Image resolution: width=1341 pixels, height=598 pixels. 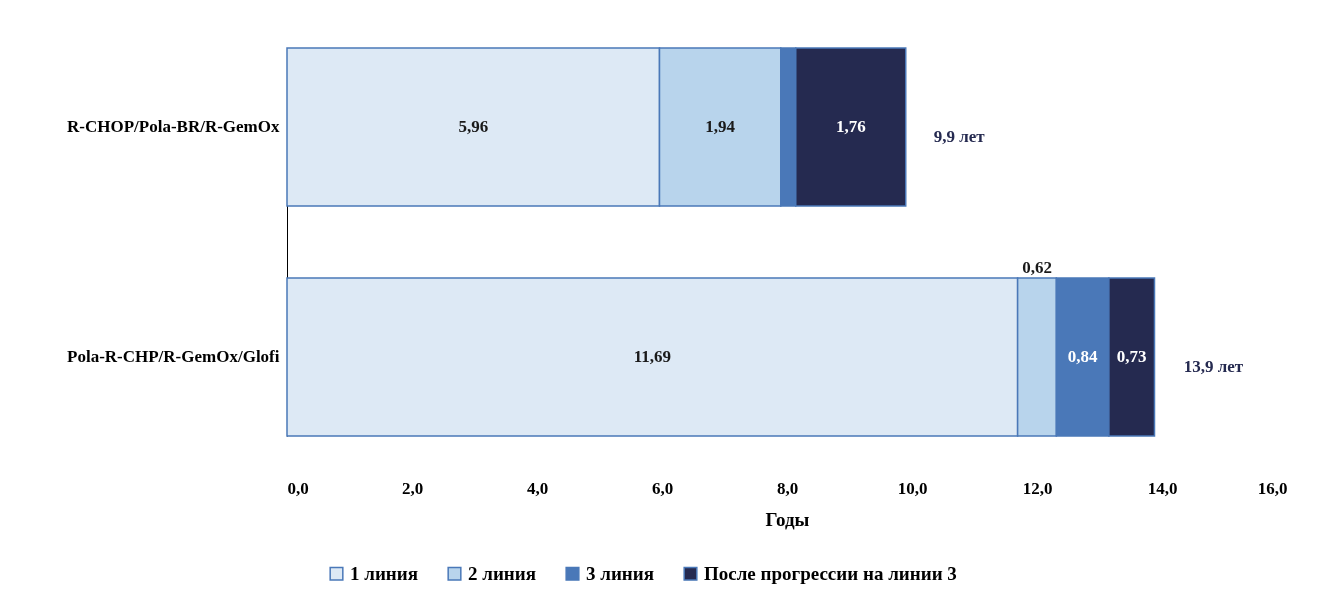 What do you see at coordinates (537, 488) in the screenshot?
I see `x-tick-label: 4,0` at bounding box center [537, 488].